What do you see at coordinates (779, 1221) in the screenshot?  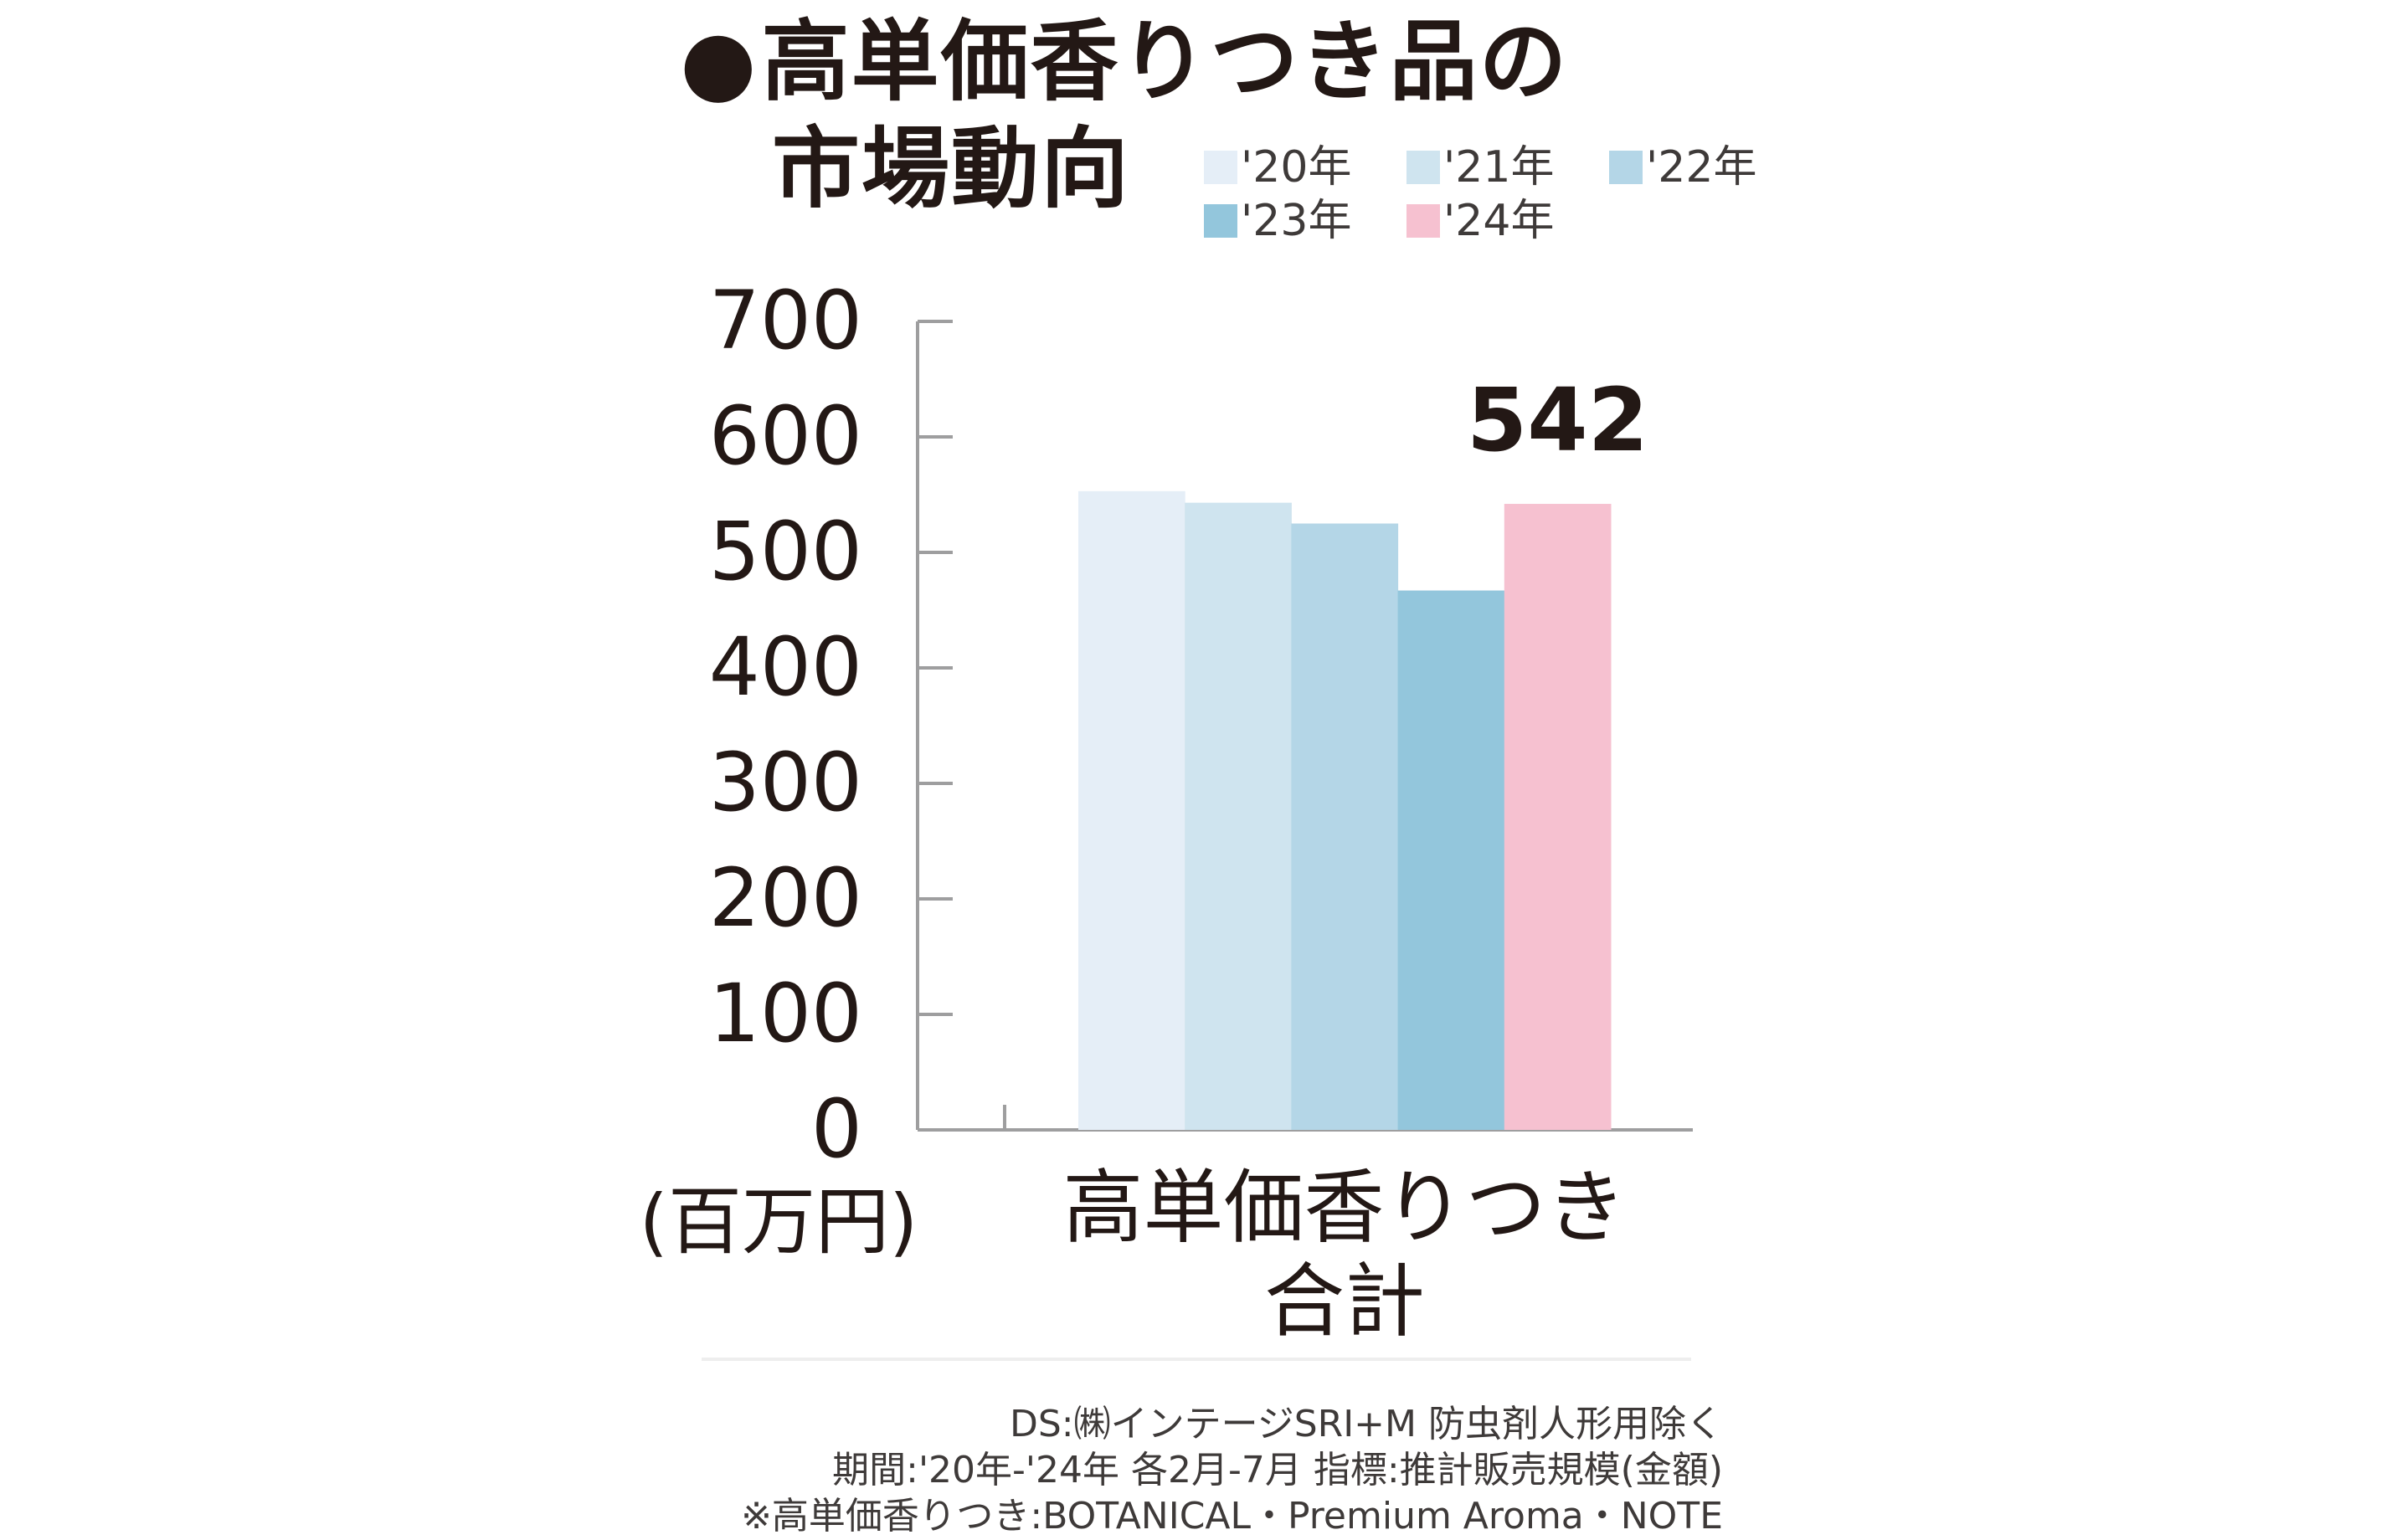 I see `y-axis-unit-label: (百万円)` at bounding box center [779, 1221].